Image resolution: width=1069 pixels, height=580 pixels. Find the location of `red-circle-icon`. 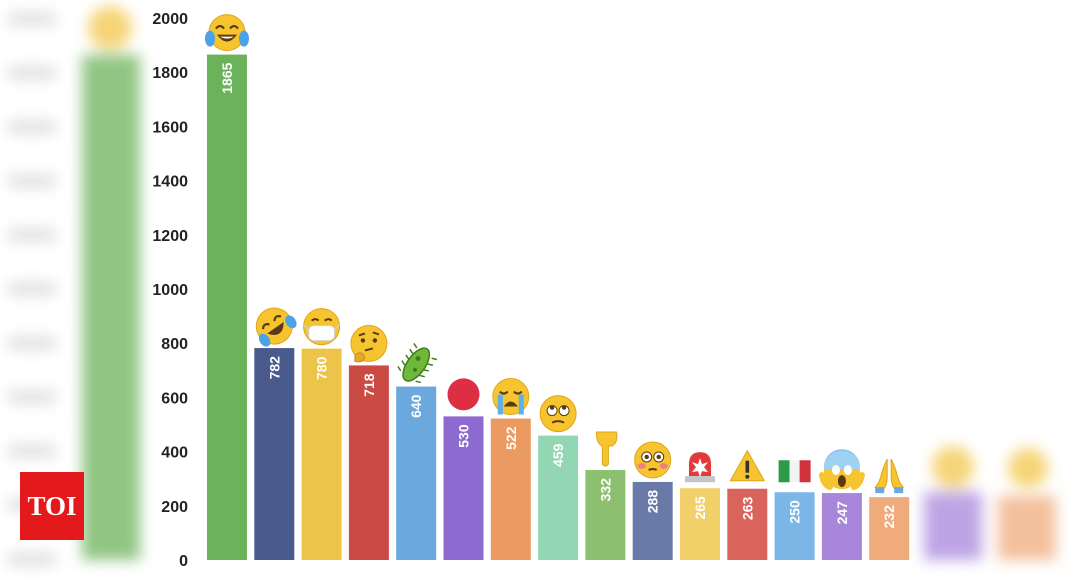

red-circle-icon is located at coordinates (463, 394).